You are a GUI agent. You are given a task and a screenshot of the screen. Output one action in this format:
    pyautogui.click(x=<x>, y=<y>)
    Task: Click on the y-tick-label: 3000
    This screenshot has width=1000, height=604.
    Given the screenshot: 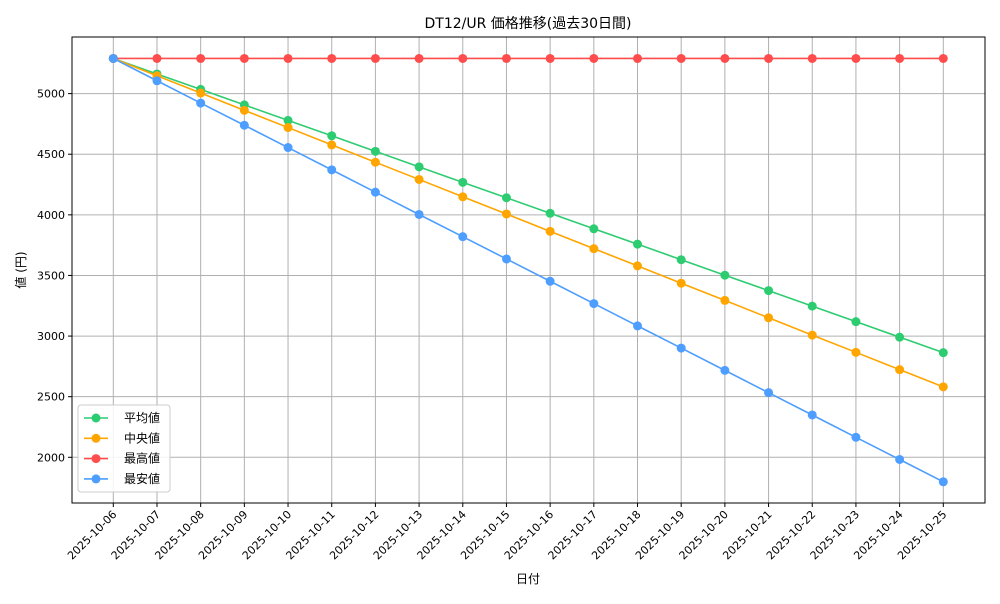 What is the action you would take?
    pyautogui.click(x=51, y=336)
    